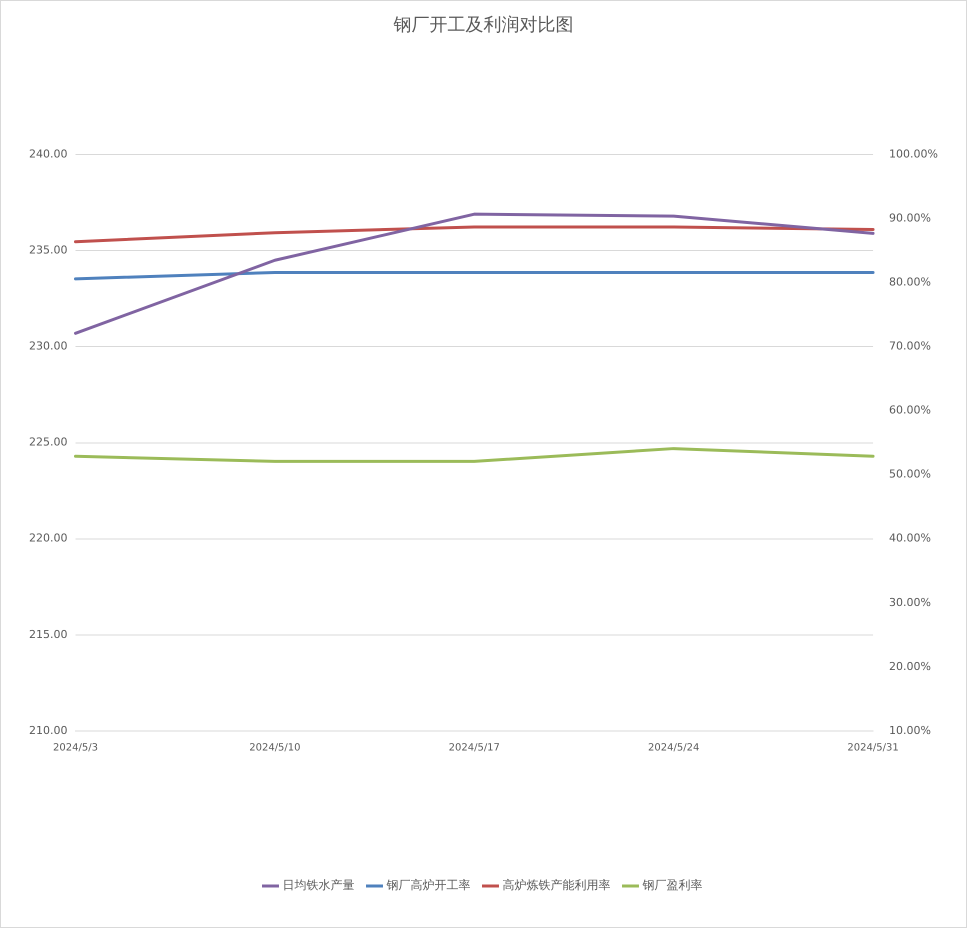 The height and width of the screenshot is (928, 967). What do you see at coordinates (672, 885) in the screenshot?
I see `legend-label: 钢厂盈利率` at bounding box center [672, 885].